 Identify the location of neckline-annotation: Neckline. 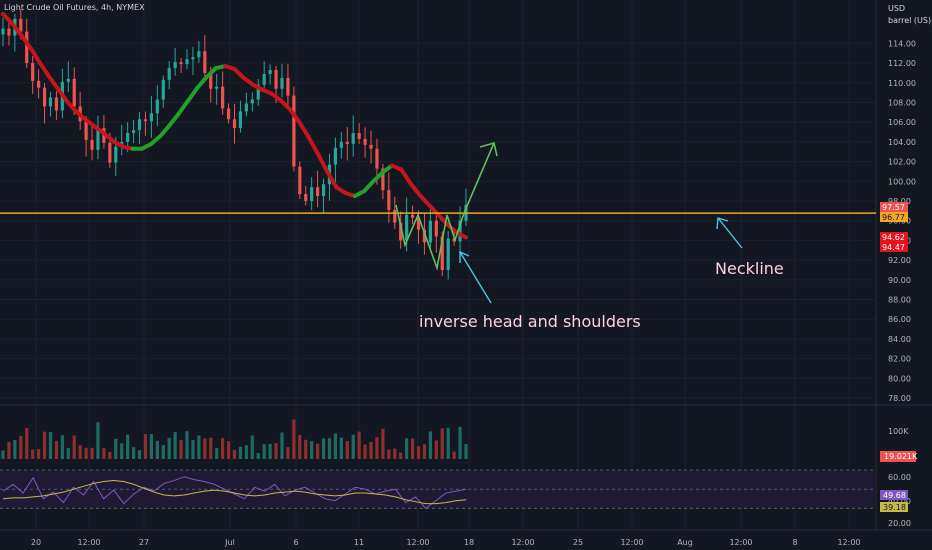
(749, 268).